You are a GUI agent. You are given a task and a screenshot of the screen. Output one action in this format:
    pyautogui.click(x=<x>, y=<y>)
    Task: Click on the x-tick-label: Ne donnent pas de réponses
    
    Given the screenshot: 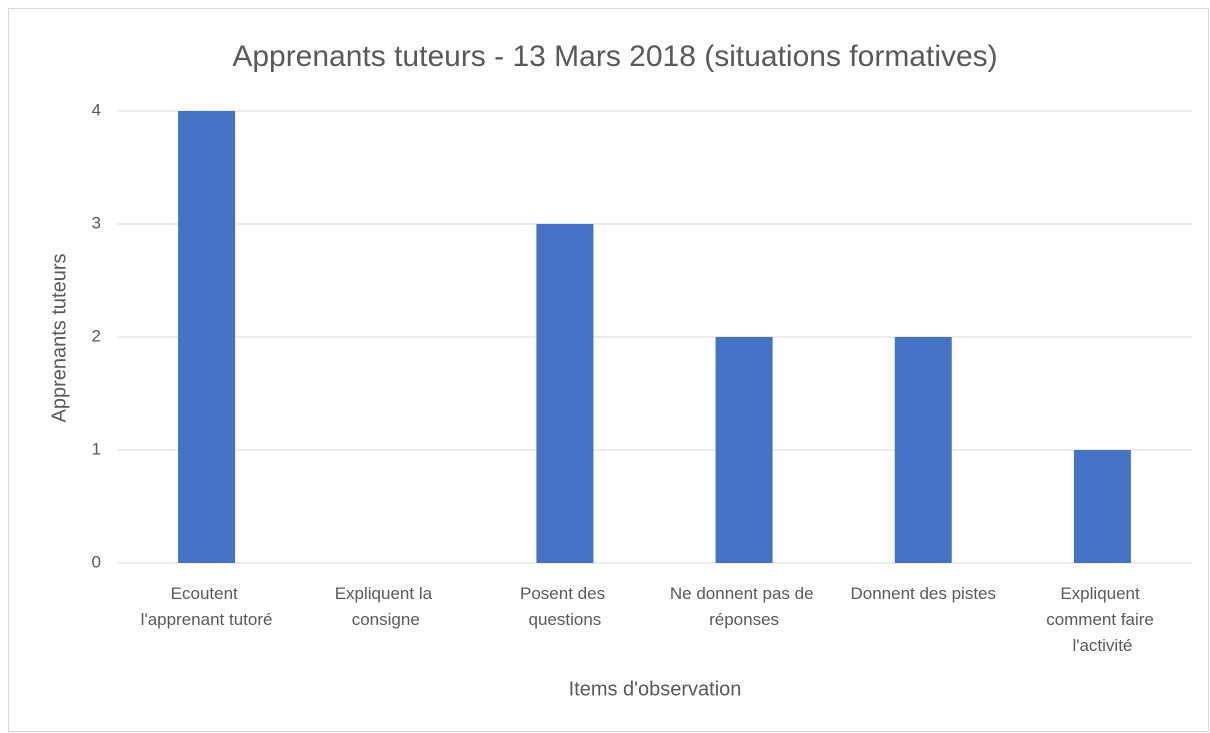 What is the action you would take?
    pyautogui.click(x=744, y=606)
    